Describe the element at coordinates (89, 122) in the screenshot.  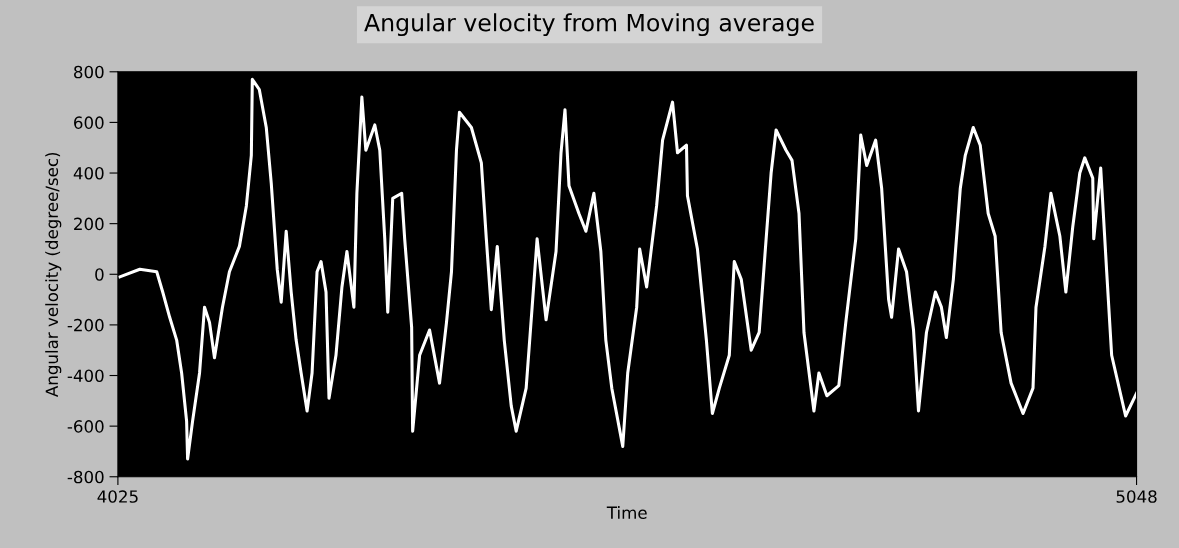
I see `y-tick-label: 600` at that location.